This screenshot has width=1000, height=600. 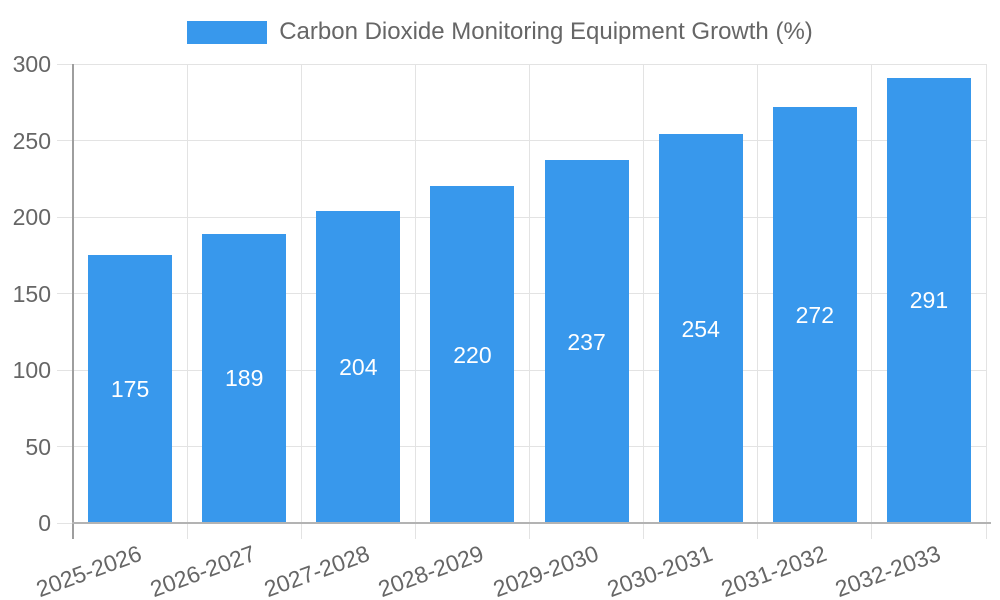 What do you see at coordinates (31, 140) in the screenshot?
I see `y-axis-tick-label: 250` at bounding box center [31, 140].